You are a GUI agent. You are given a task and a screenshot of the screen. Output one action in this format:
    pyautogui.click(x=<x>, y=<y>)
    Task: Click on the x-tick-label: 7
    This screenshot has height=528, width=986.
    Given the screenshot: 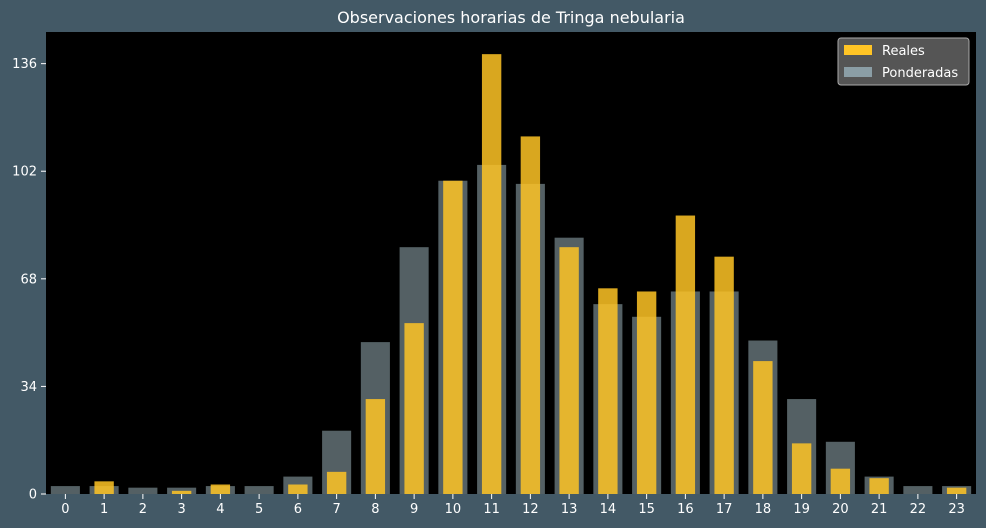 What is the action you would take?
    pyautogui.click(x=336, y=509)
    